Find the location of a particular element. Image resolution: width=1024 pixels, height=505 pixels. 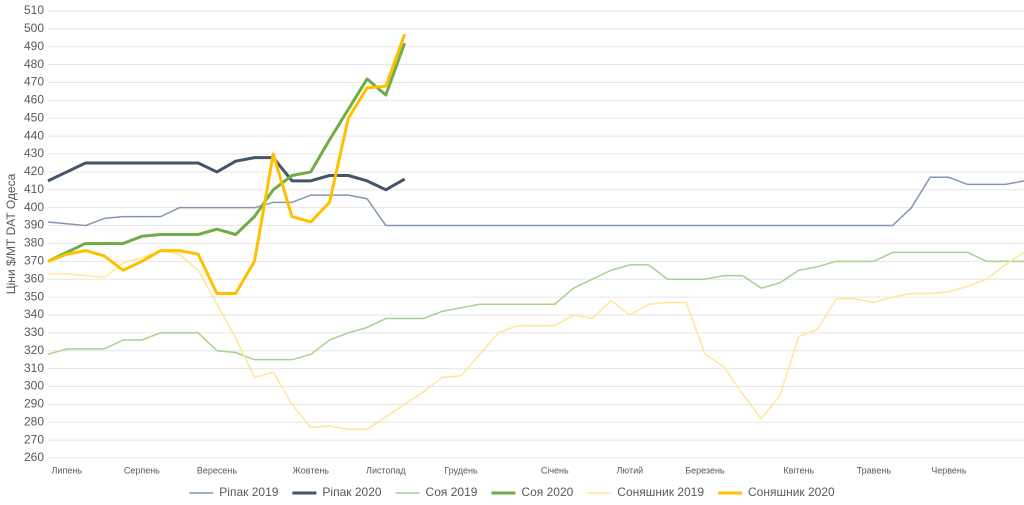

y-tick-label: 470 is located at coordinates (34, 82).